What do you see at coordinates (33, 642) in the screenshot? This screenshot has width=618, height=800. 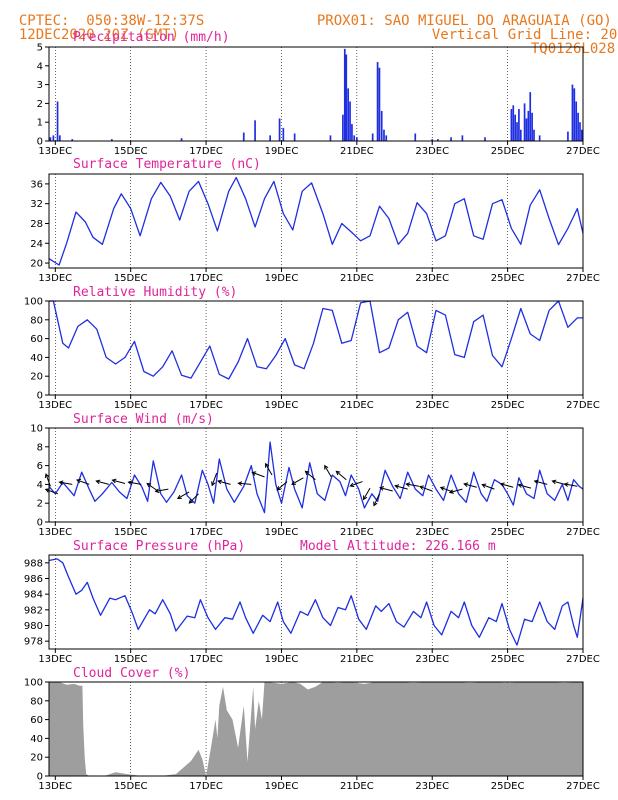 I see `y-tick-label: 978` at bounding box center [33, 642].